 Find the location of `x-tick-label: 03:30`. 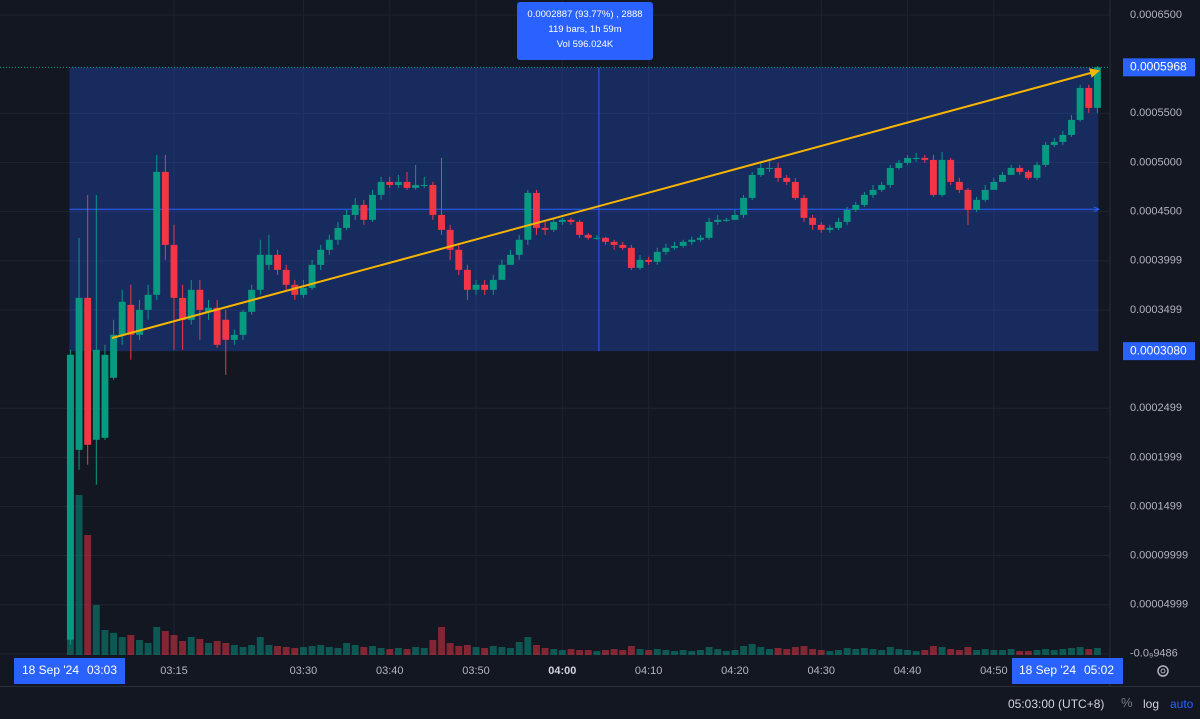

x-tick-label: 03:30 is located at coordinates (304, 671).